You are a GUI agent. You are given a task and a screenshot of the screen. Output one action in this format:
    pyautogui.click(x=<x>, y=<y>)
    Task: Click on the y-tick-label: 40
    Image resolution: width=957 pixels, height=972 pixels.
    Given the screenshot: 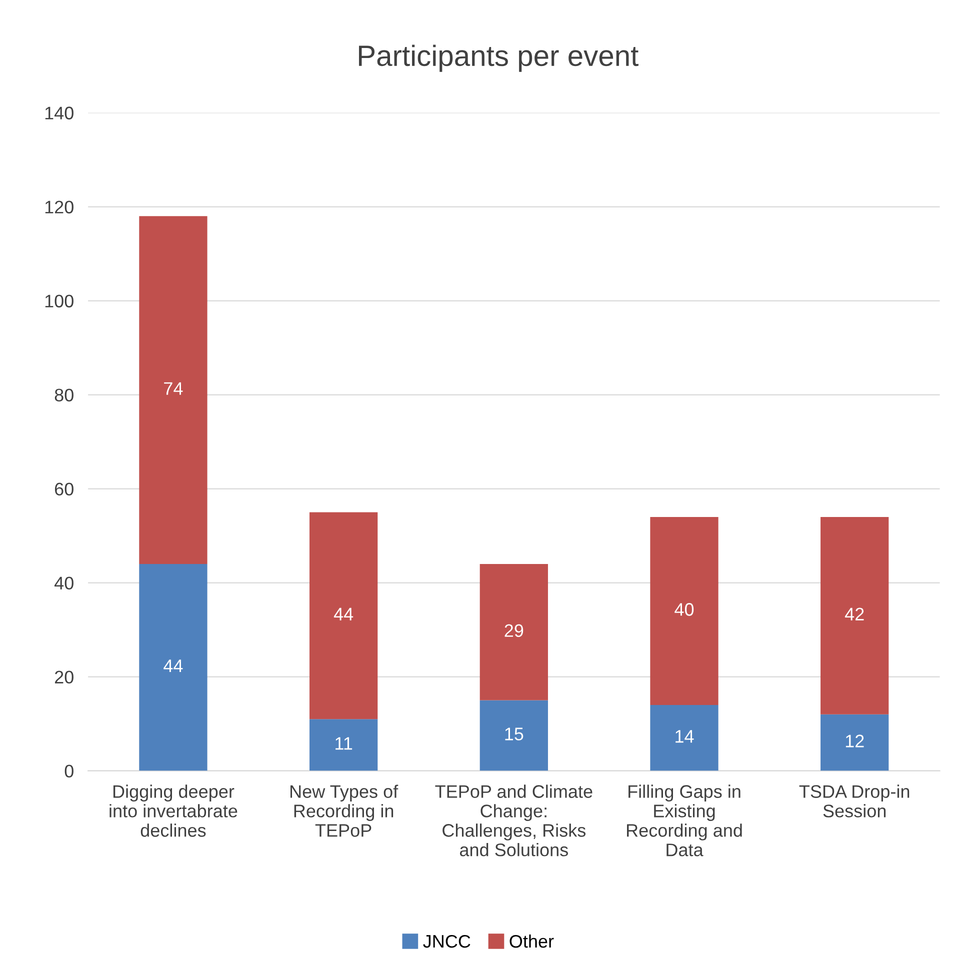 What is the action you would take?
    pyautogui.click(x=64, y=583)
    